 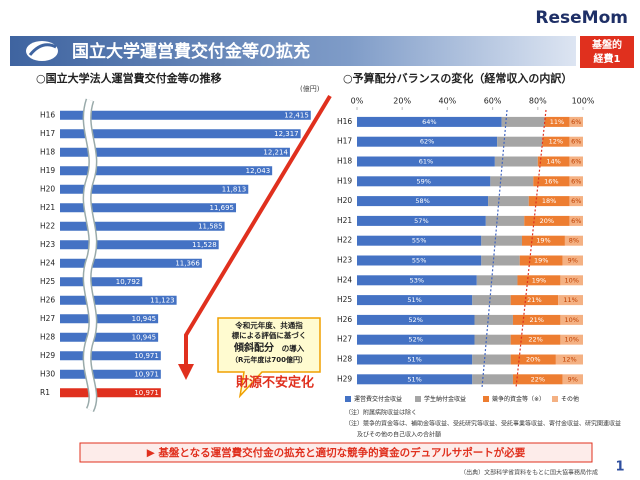 What do you see at coordinates (210, 226) in the screenshot?
I see `data-label: 11,585` at bounding box center [210, 226].